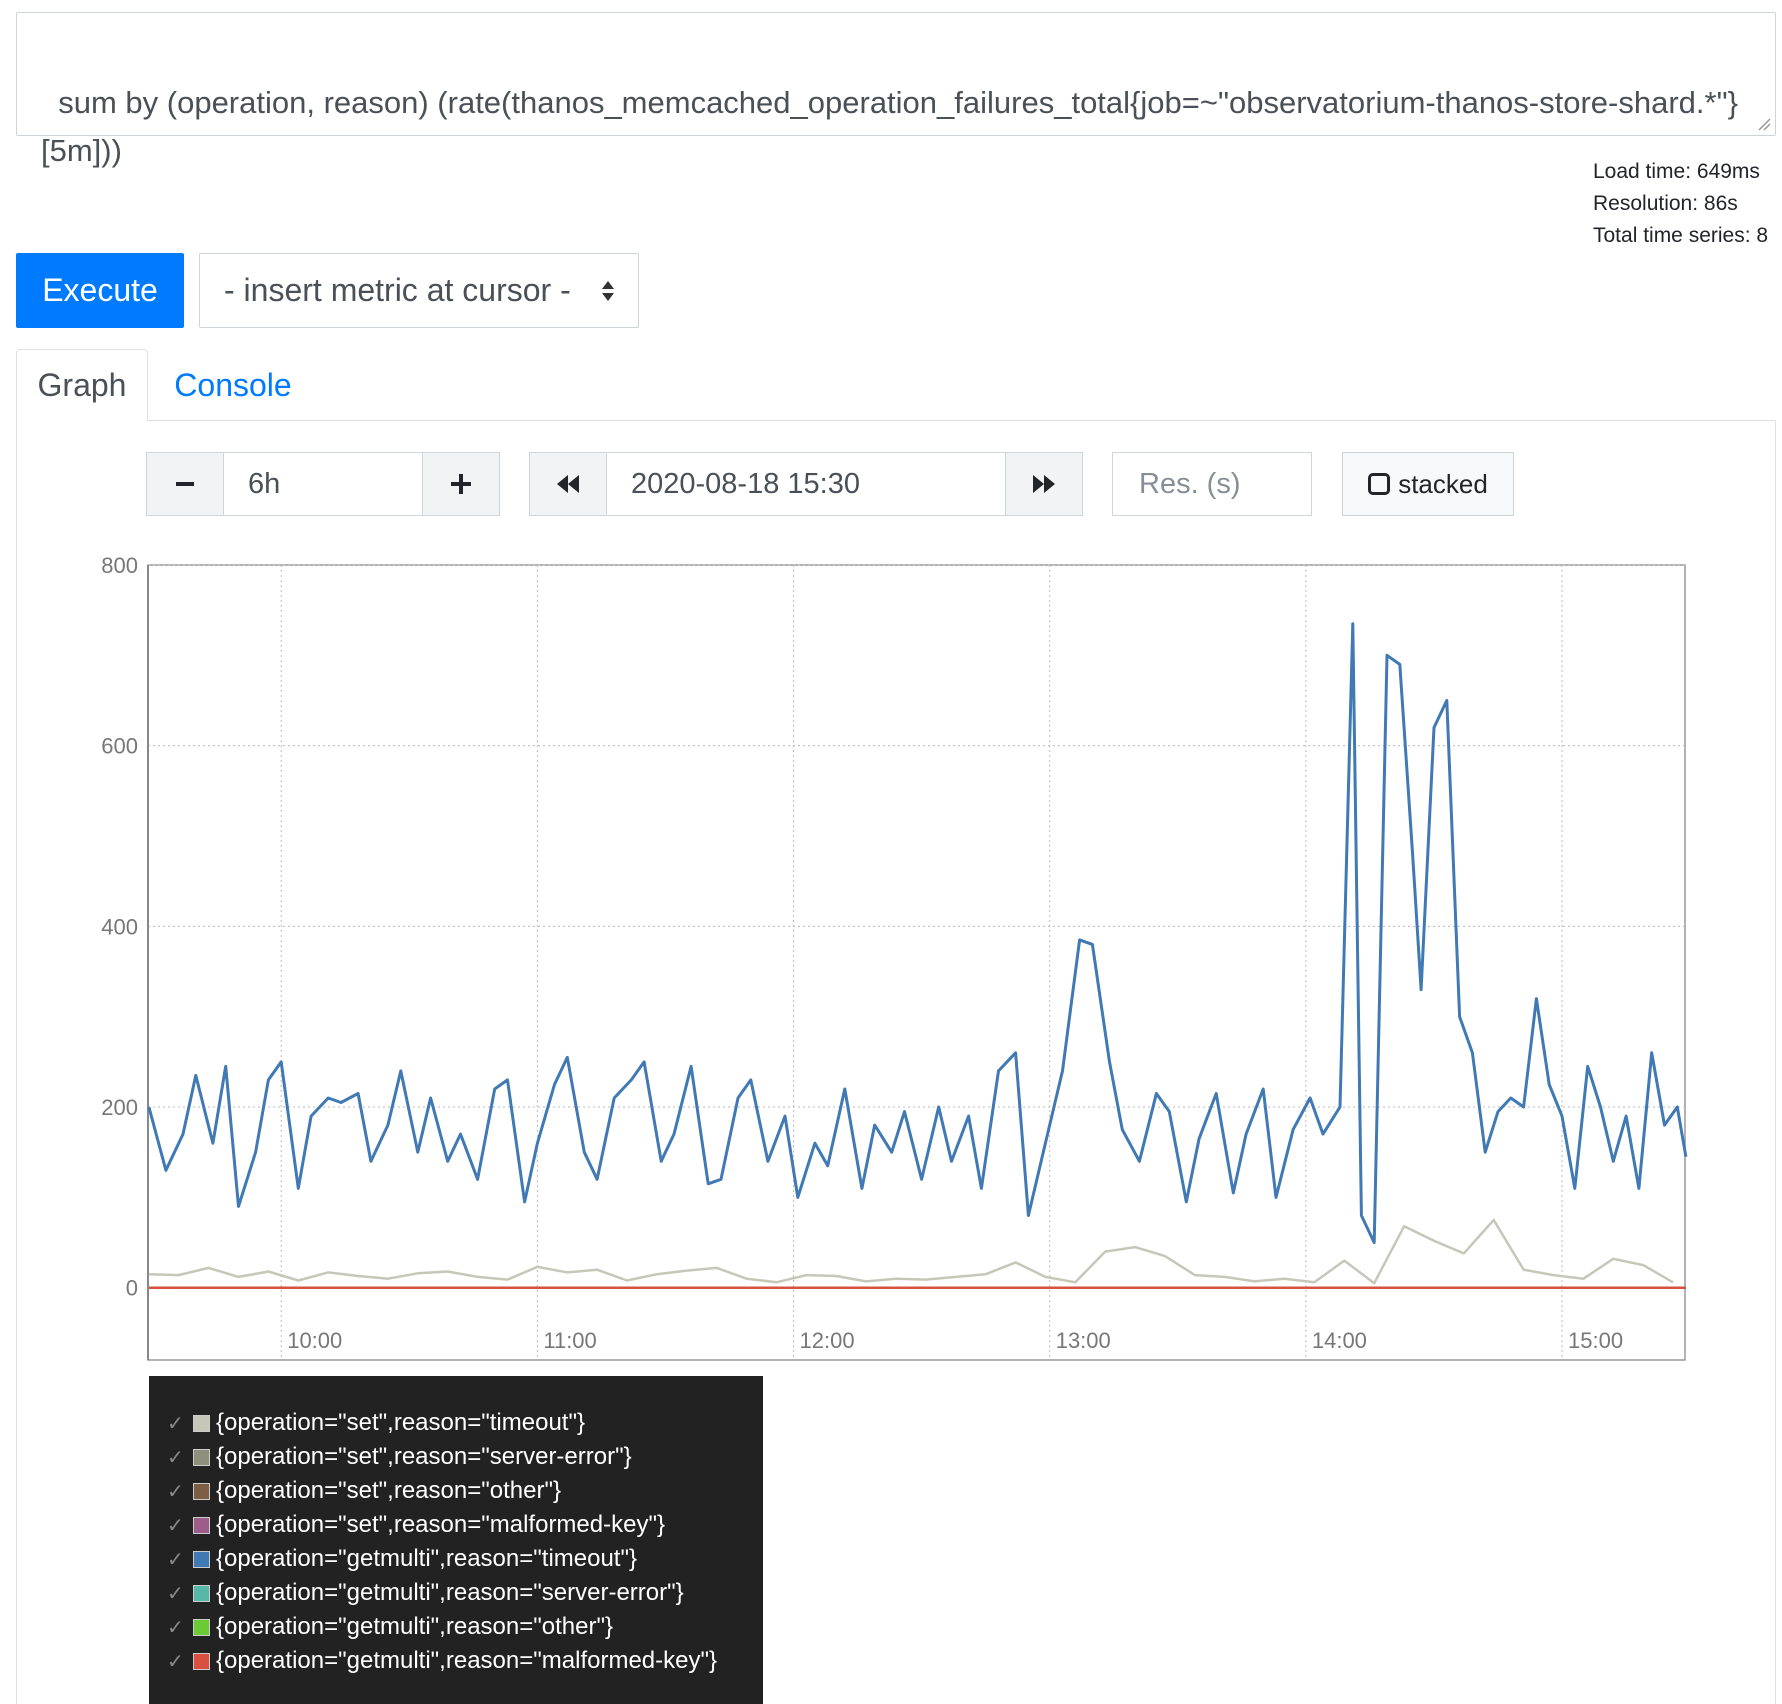 The image size is (1782, 1704). I want to click on x-tick-label: 14:00, so click(1339, 1340).